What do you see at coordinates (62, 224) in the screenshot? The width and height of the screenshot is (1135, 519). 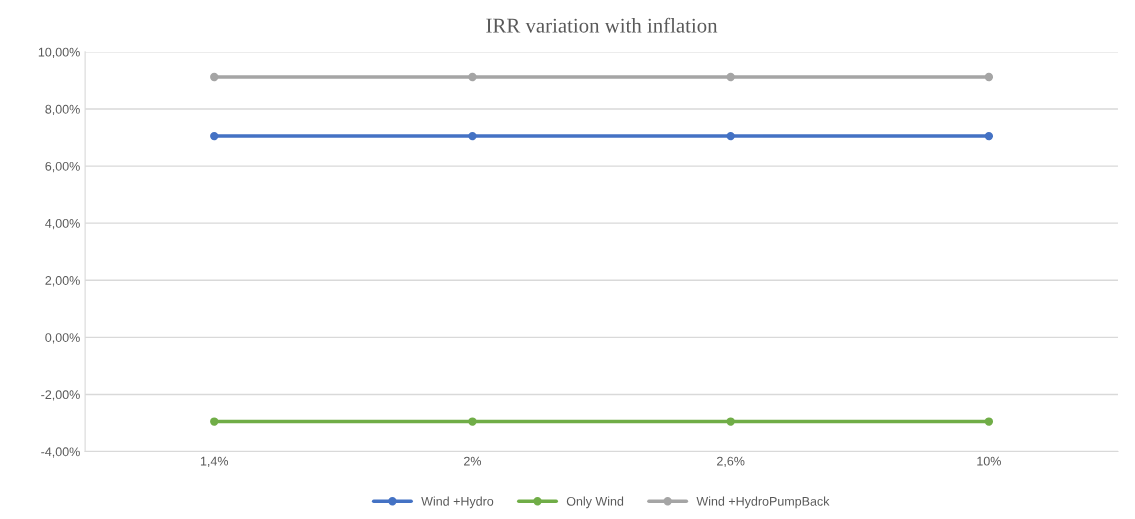 I see `y-tick-label: 4,00%` at bounding box center [62, 224].